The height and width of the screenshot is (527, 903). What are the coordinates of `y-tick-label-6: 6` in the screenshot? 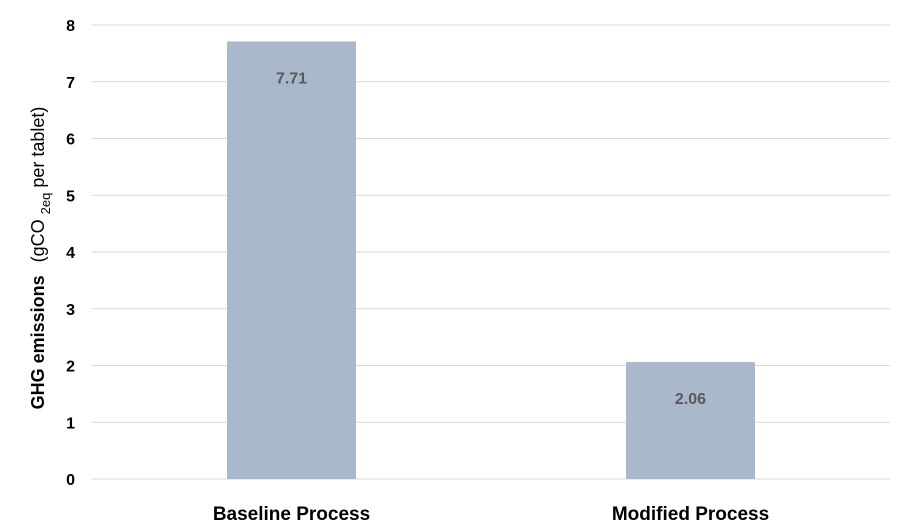 It's located at (70, 140).